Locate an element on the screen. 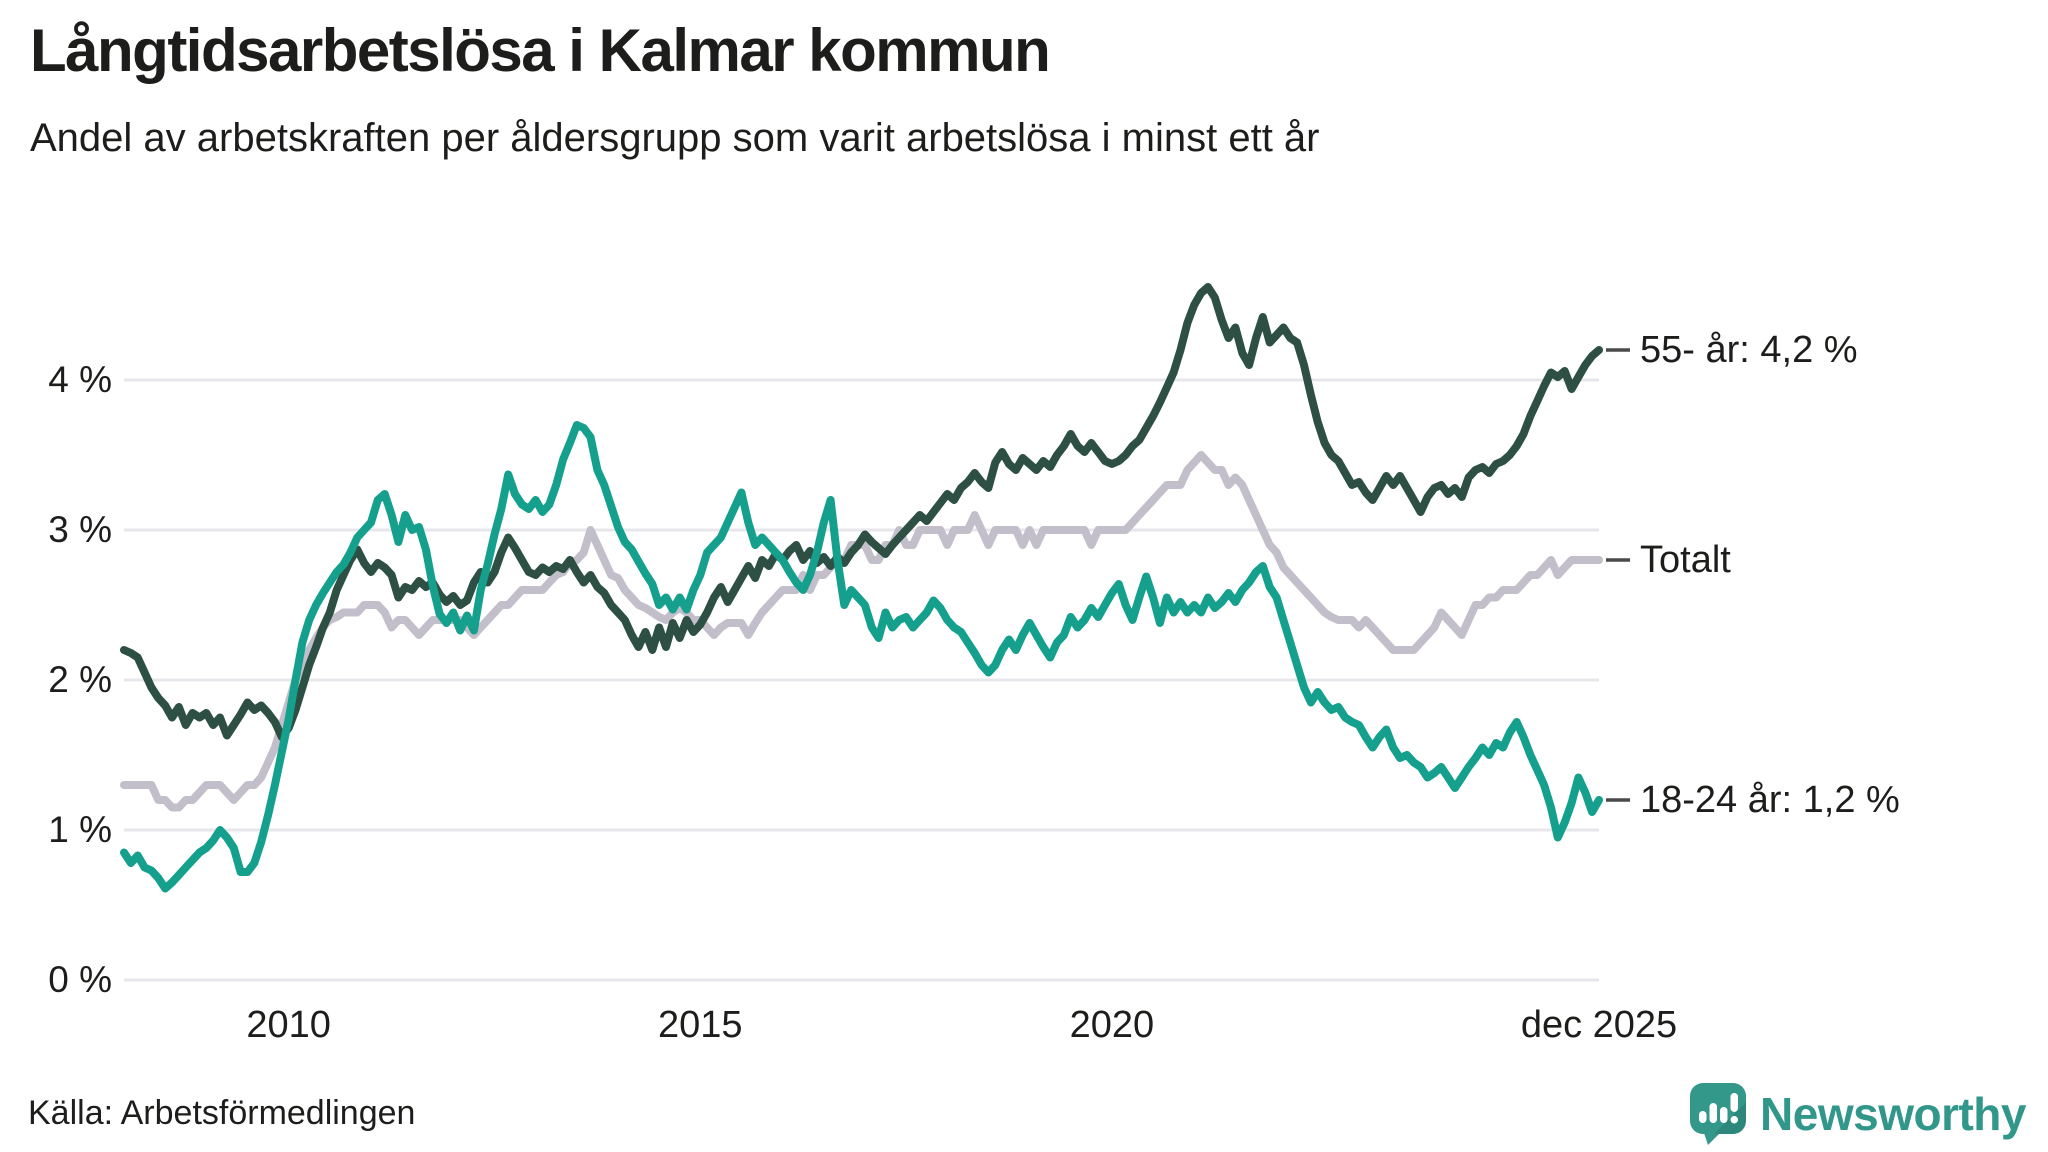  newsworthy-logo: Newsworthy is located at coordinates (1857, 1114).